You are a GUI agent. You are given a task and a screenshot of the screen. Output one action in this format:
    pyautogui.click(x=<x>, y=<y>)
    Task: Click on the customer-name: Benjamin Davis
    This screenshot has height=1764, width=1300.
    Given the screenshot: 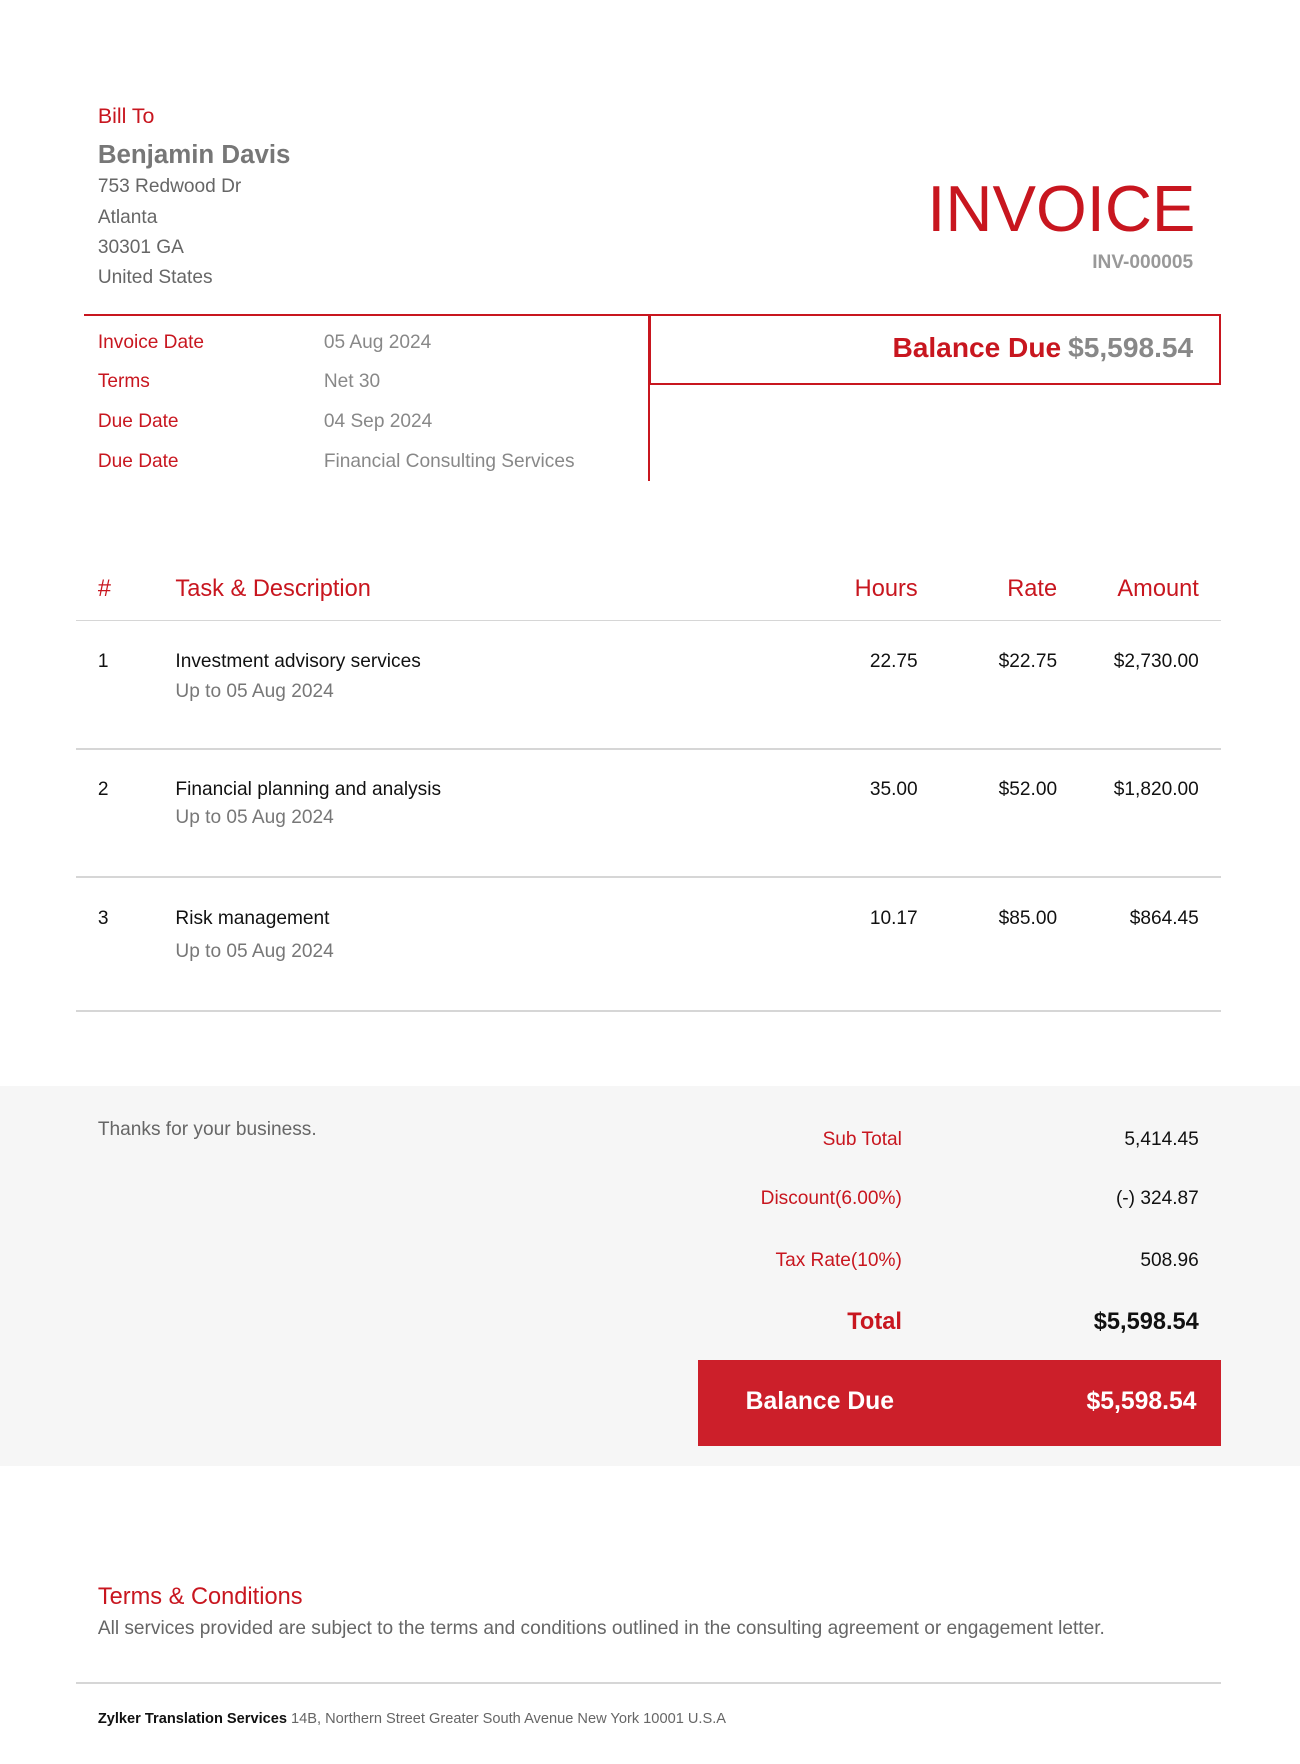 What is the action you would take?
    pyautogui.click(x=194, y=154)
    